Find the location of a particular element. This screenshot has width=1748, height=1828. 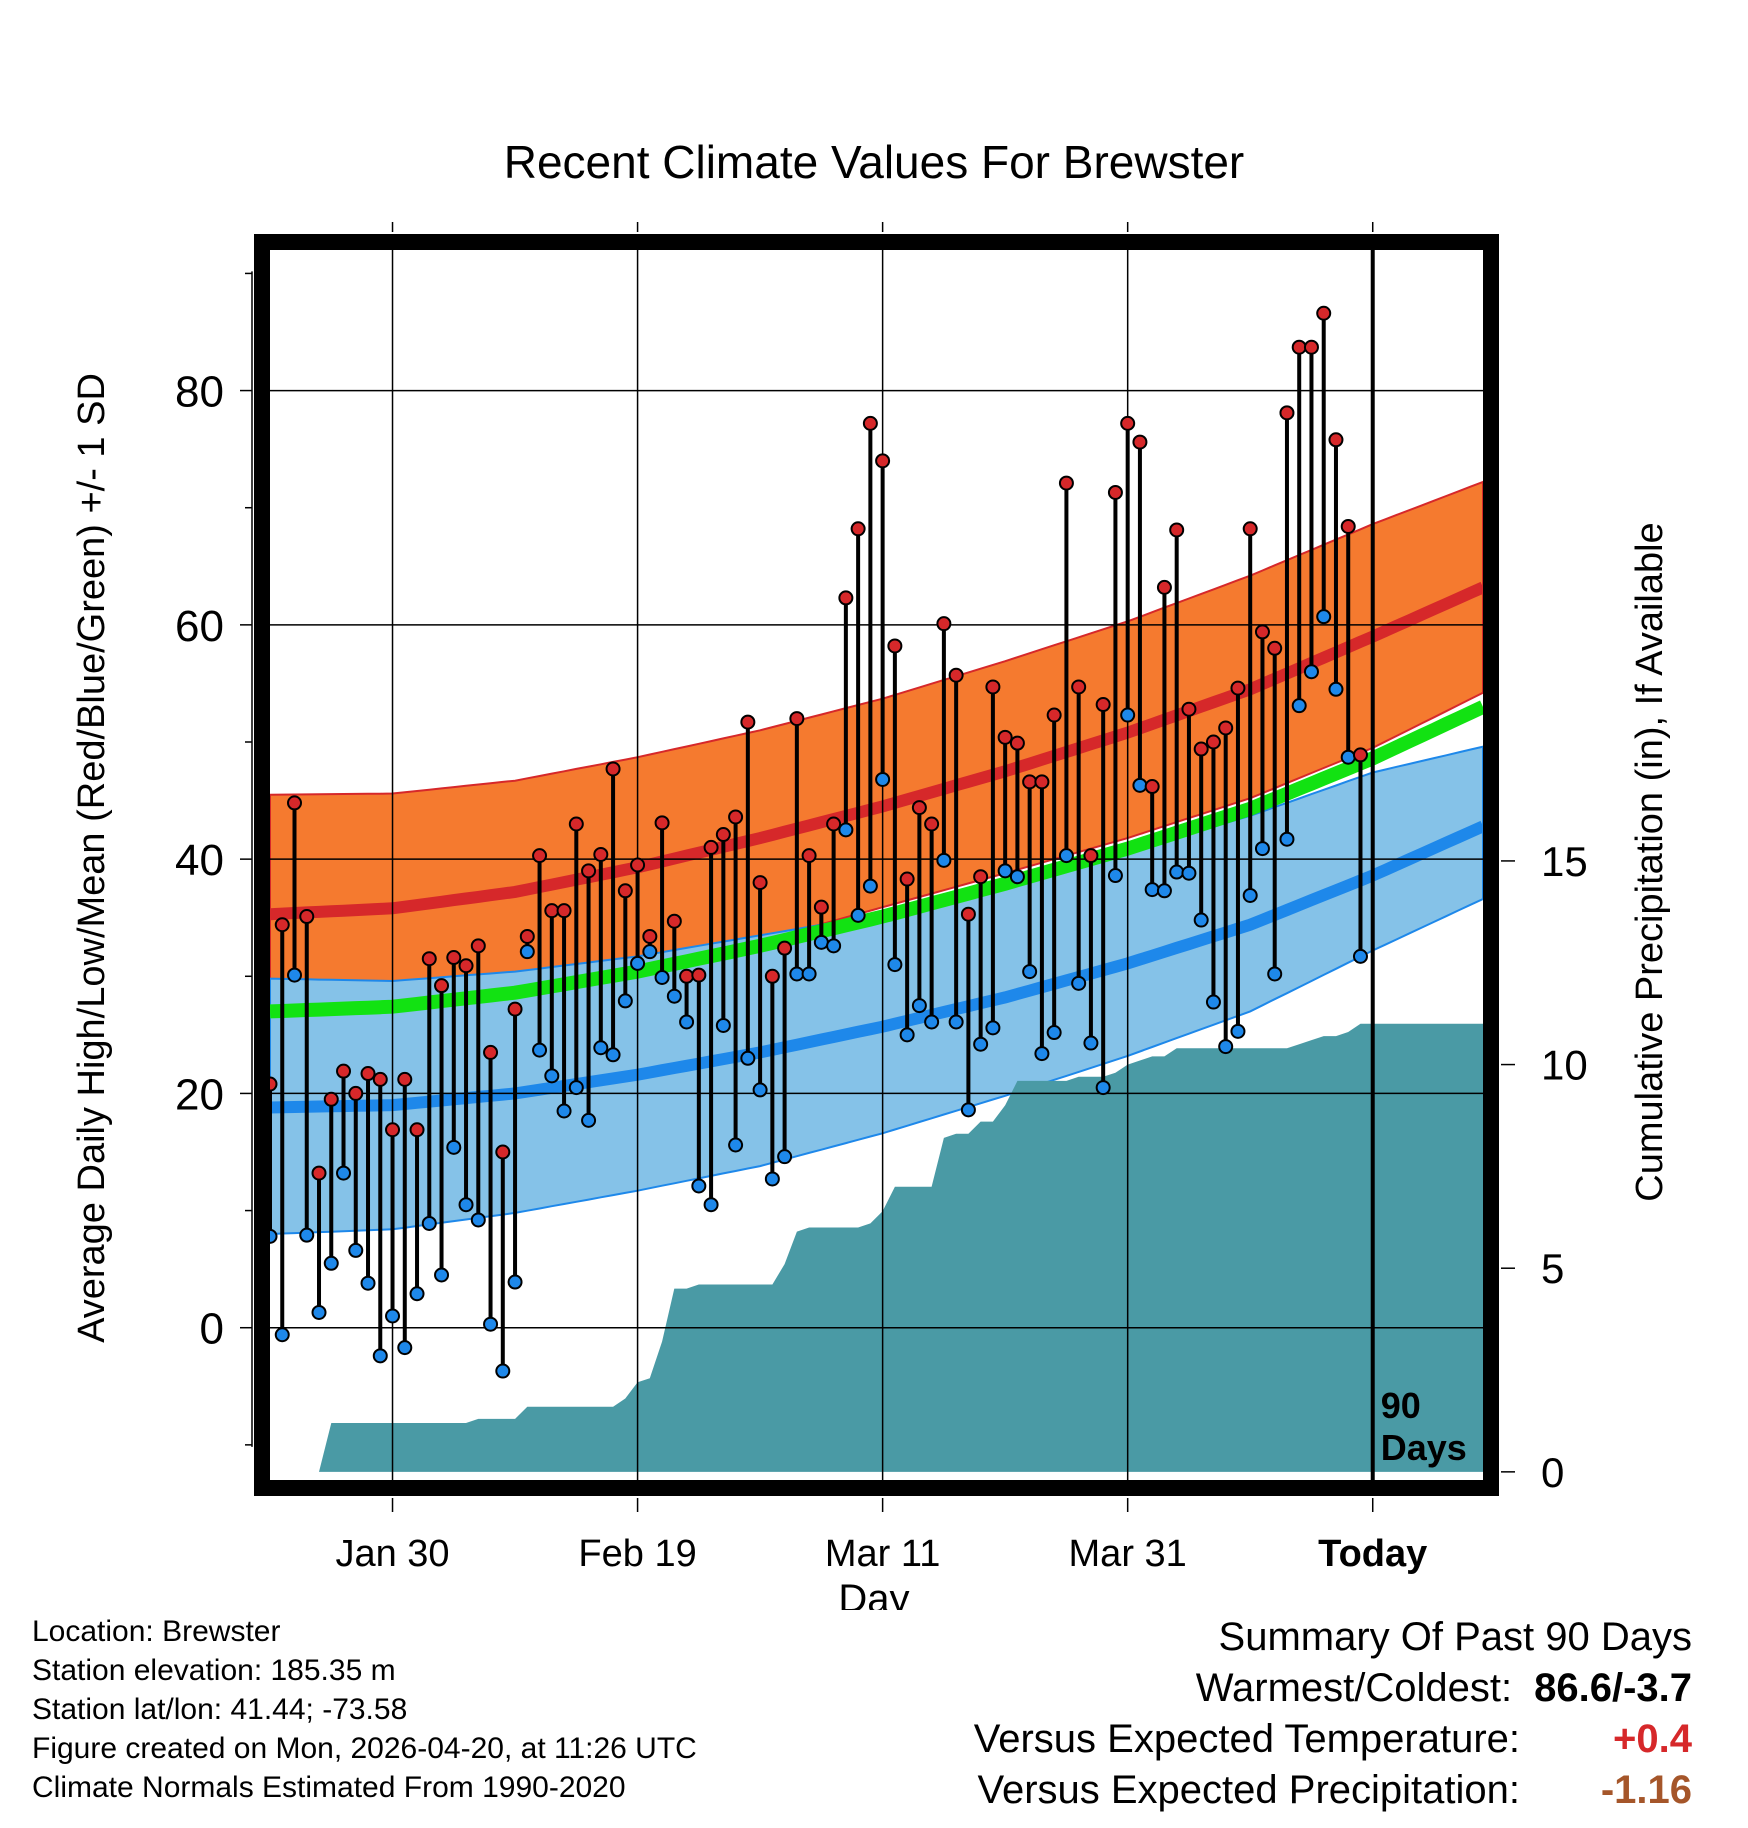

summary-heading: Summary Of Past 90 Days is located at coordinates (1455, 1637).